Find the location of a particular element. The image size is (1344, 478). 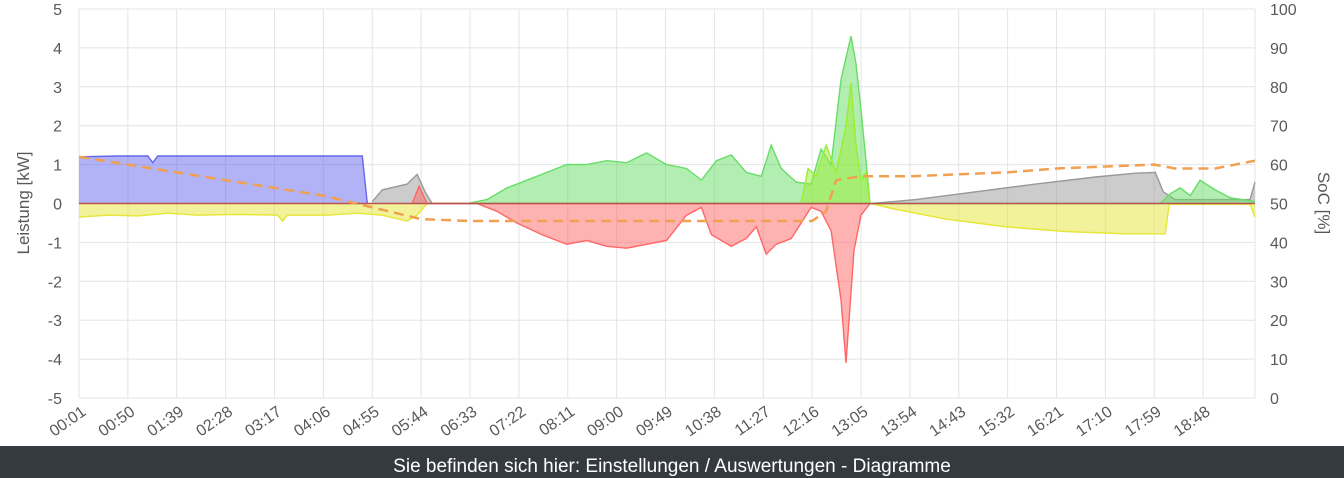

x-tick-label: 18:48 is located at coordinates (1192, 421).